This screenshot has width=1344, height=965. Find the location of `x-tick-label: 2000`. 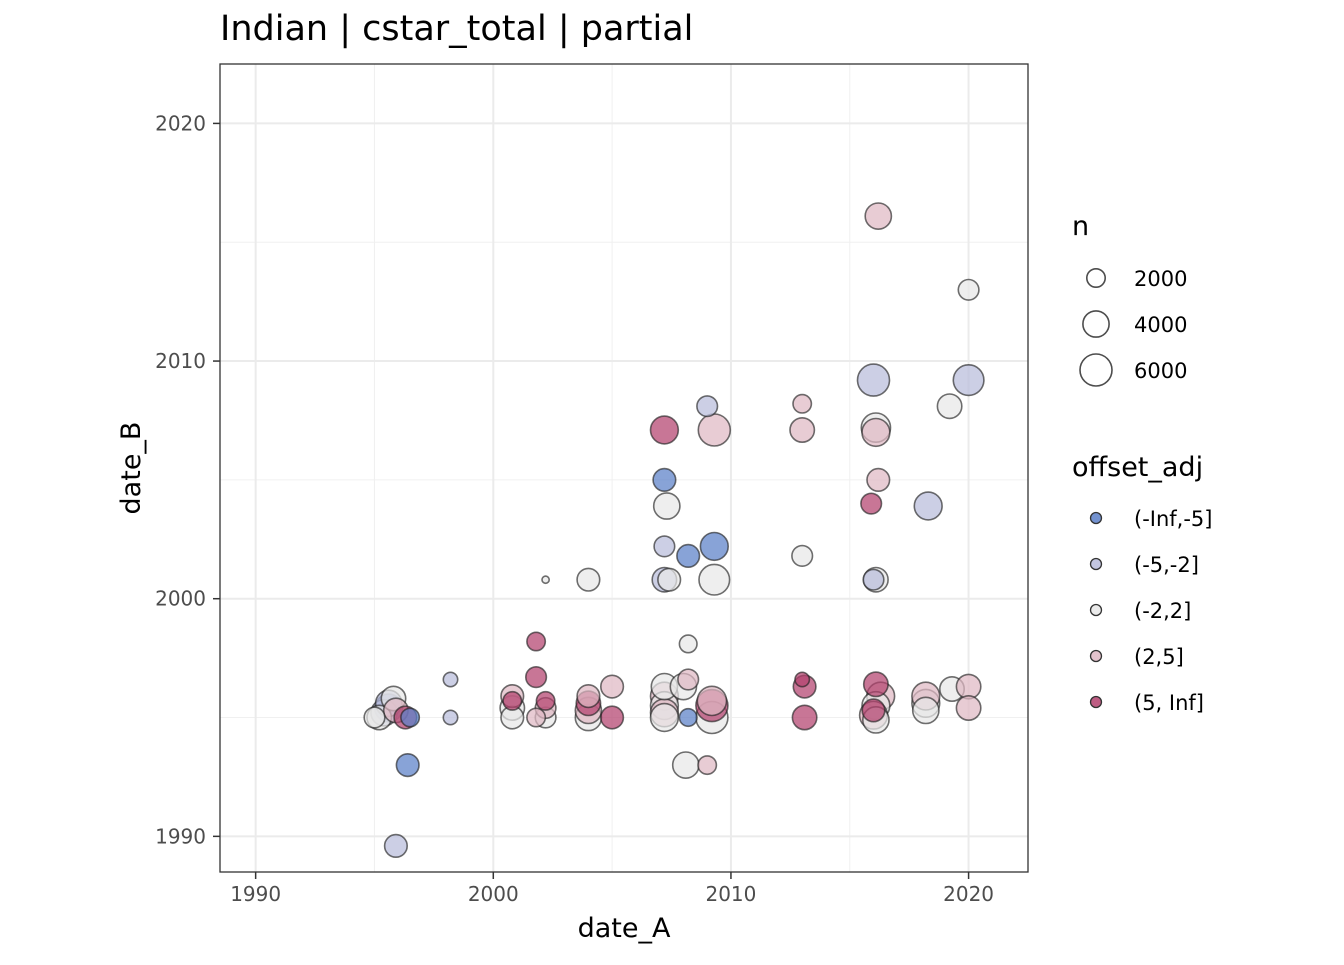

x-tick-label: 2000 is located at coordinates (493, 894).